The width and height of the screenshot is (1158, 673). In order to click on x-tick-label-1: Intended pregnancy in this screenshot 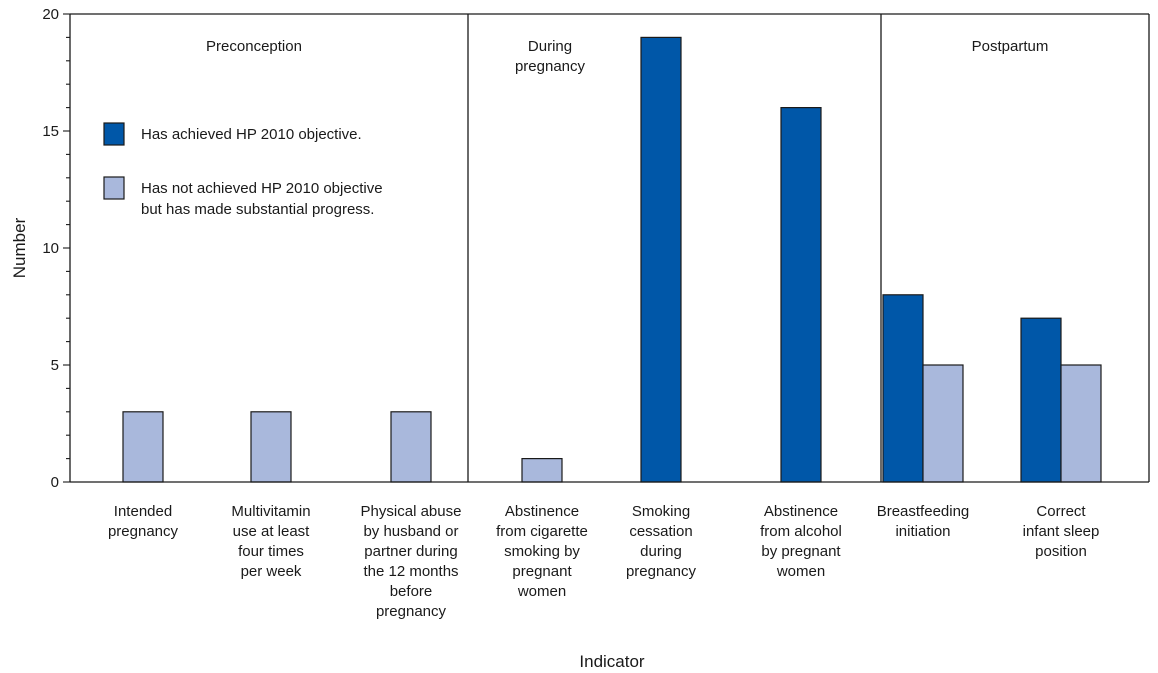, I will do `click(143, 521)`.